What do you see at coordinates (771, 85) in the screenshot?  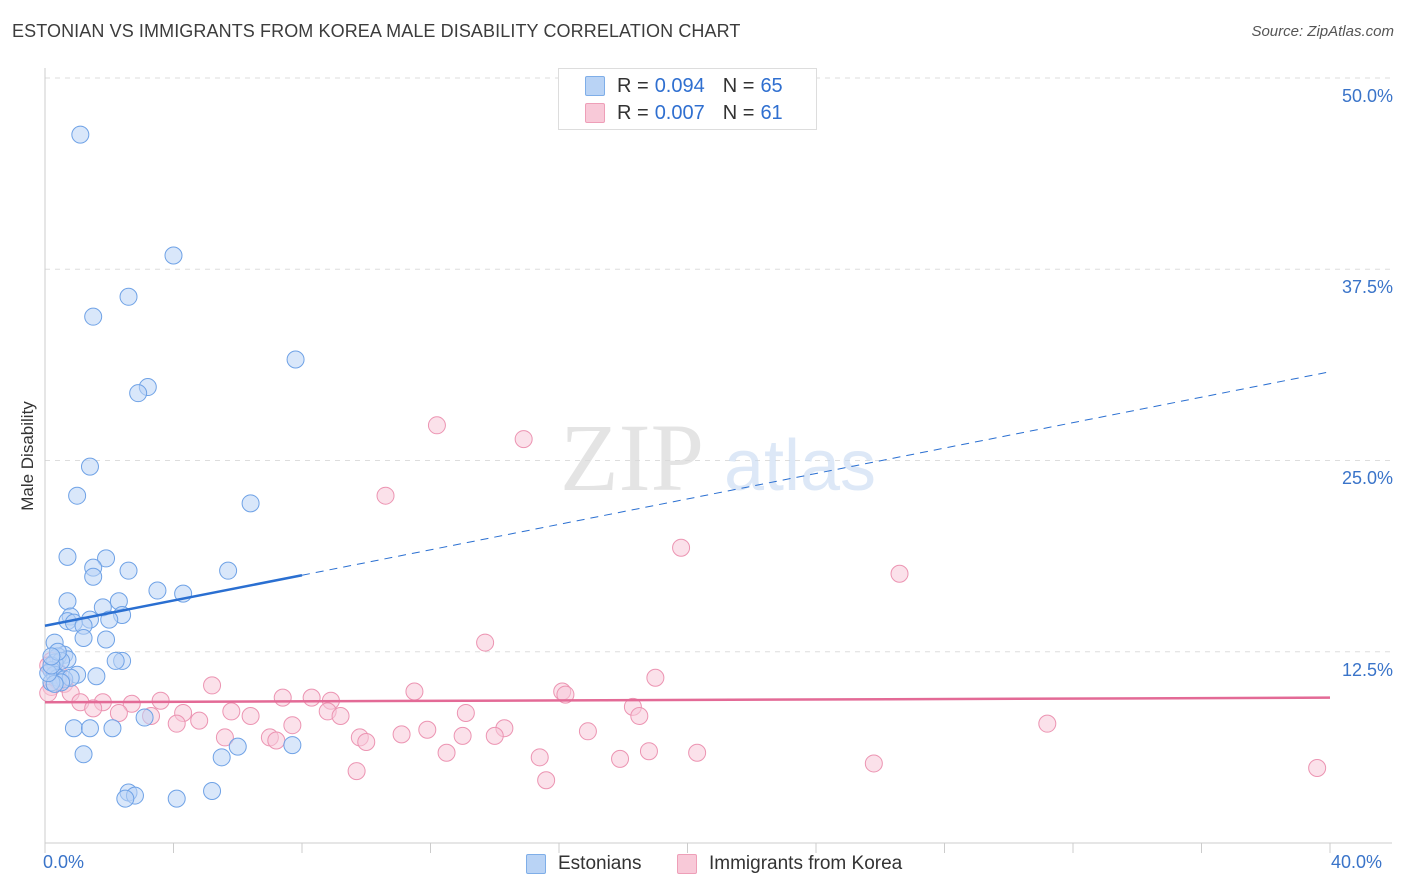 I see `legend-n-value: 65` at bounding box center [771, 85].